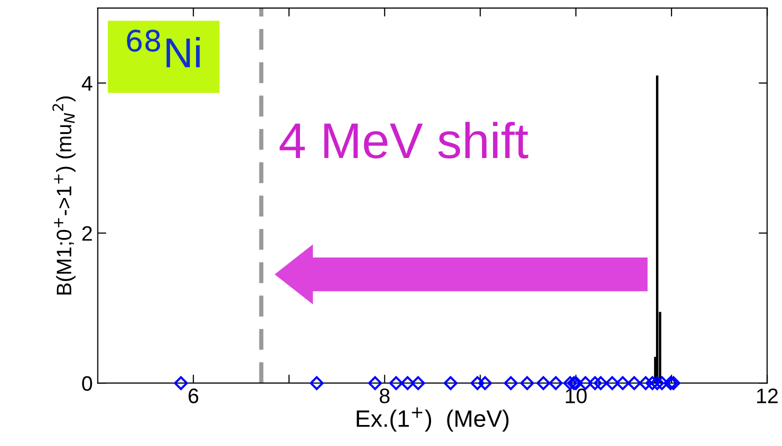 This screenshot has height=446, width=782. What do you see at coordinates (385, 396) in the screenshot?
I see `x-tick-label: 8` at bounding box center [385, 396].